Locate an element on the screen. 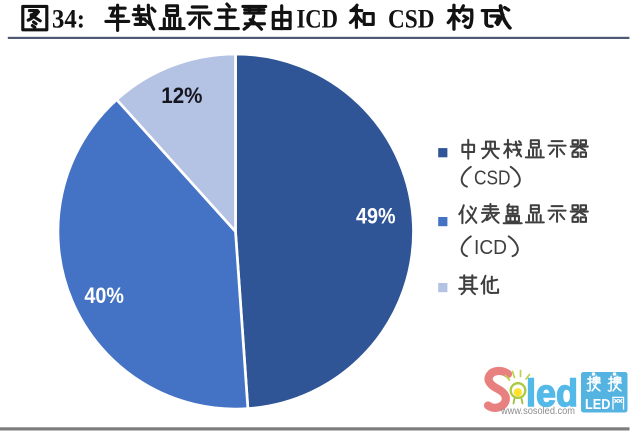  svg-text: 12% is located at coordinates (181, 95).